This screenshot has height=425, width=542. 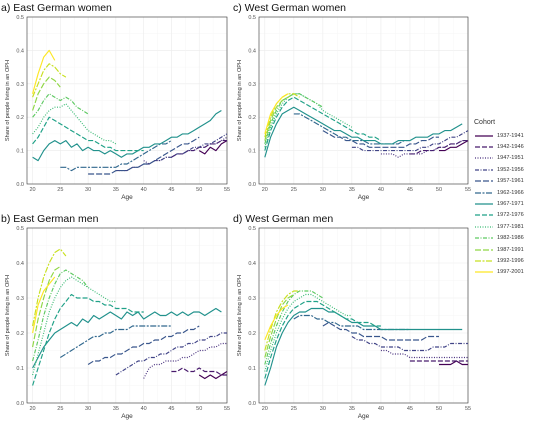 I want to click on legend-item: 1972-1976, so click(x=507, y=215).